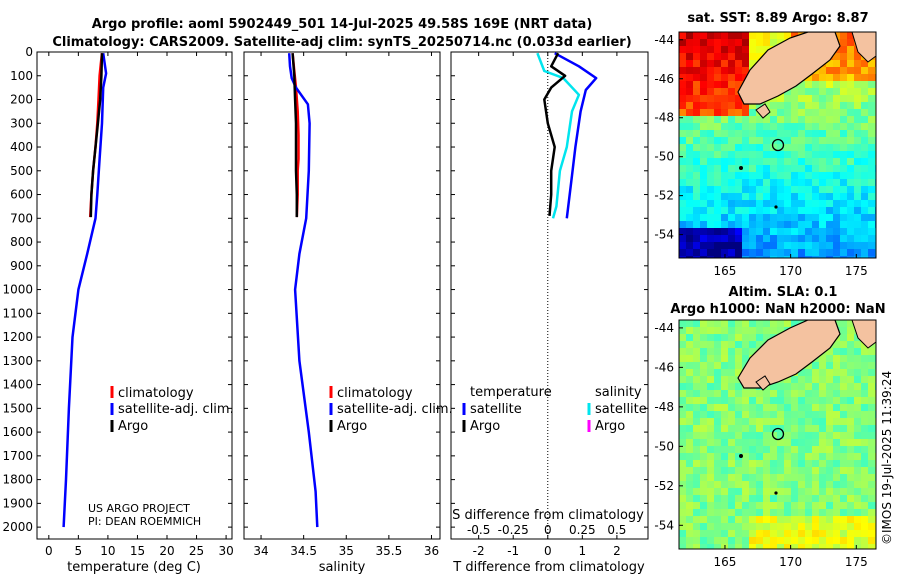 The width and height of the screenshot is (900, 580). Describe the element at coordinates (777, 434) in the screenshot. I see `sla-map-image` at that location.